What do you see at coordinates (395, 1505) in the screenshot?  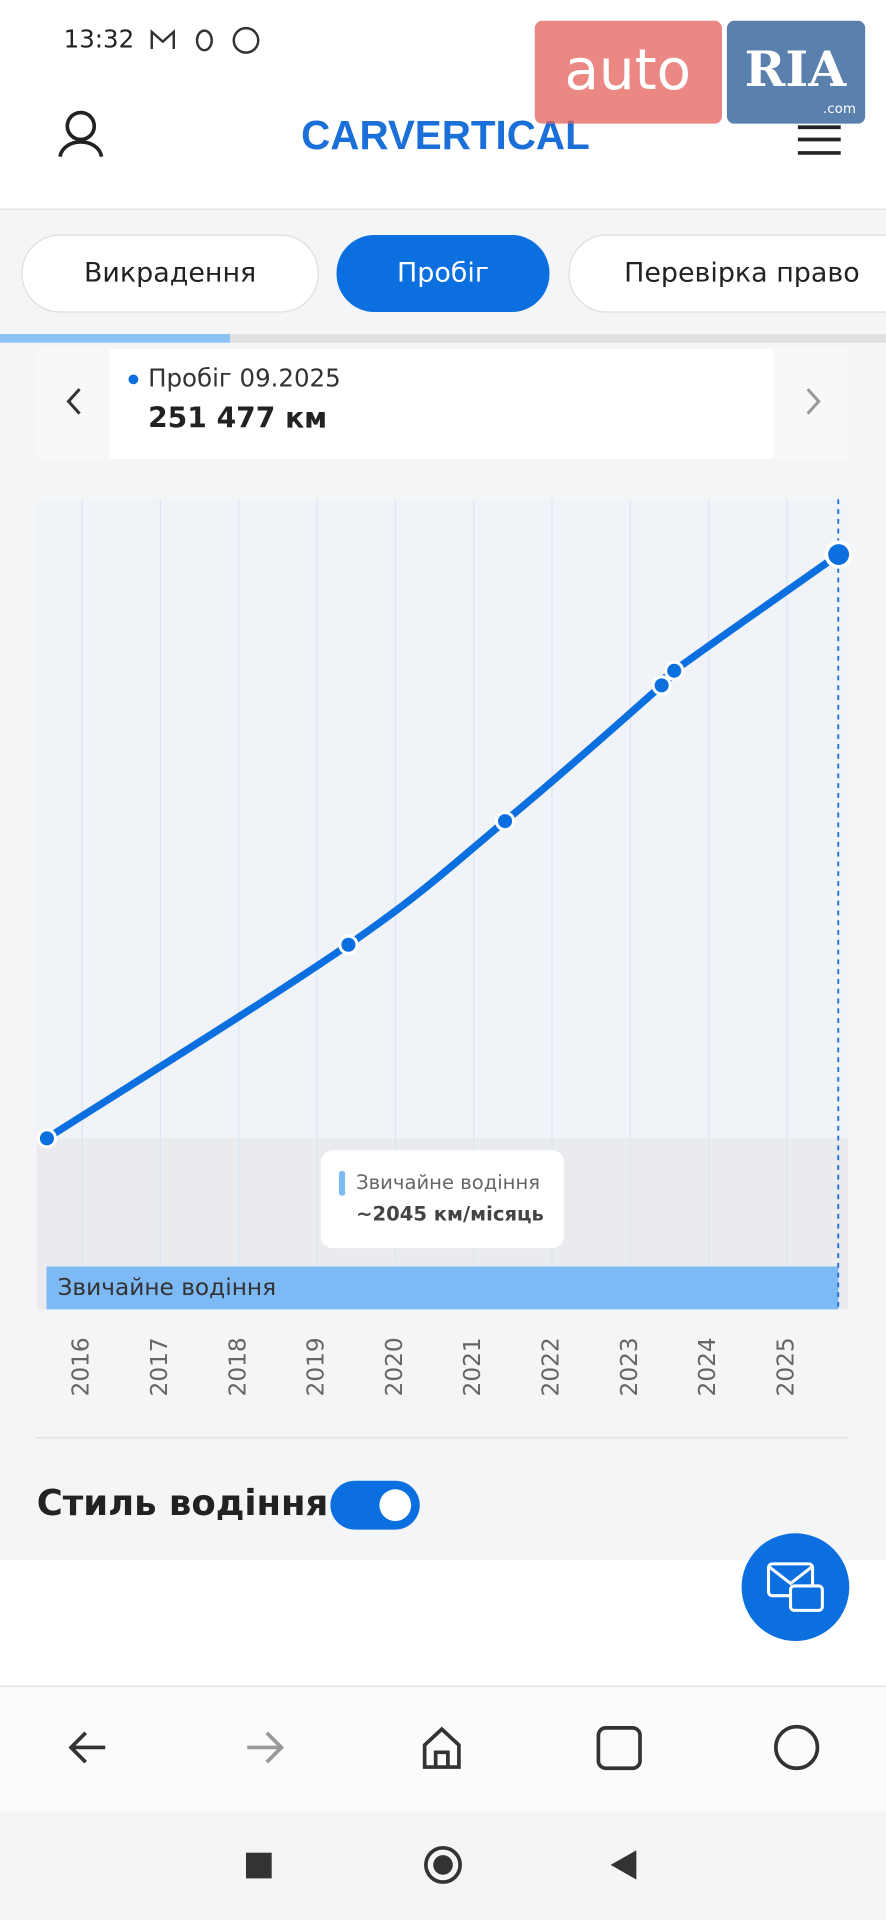 I see `toggle-knob` at bounding box center [395, 1505].